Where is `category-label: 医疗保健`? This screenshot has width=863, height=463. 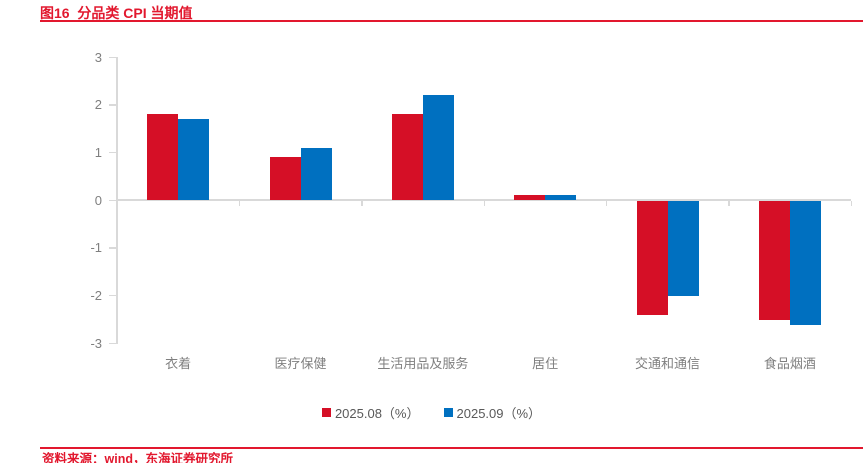
category-label: 医疗保健 is located at coordinates (300, 363).